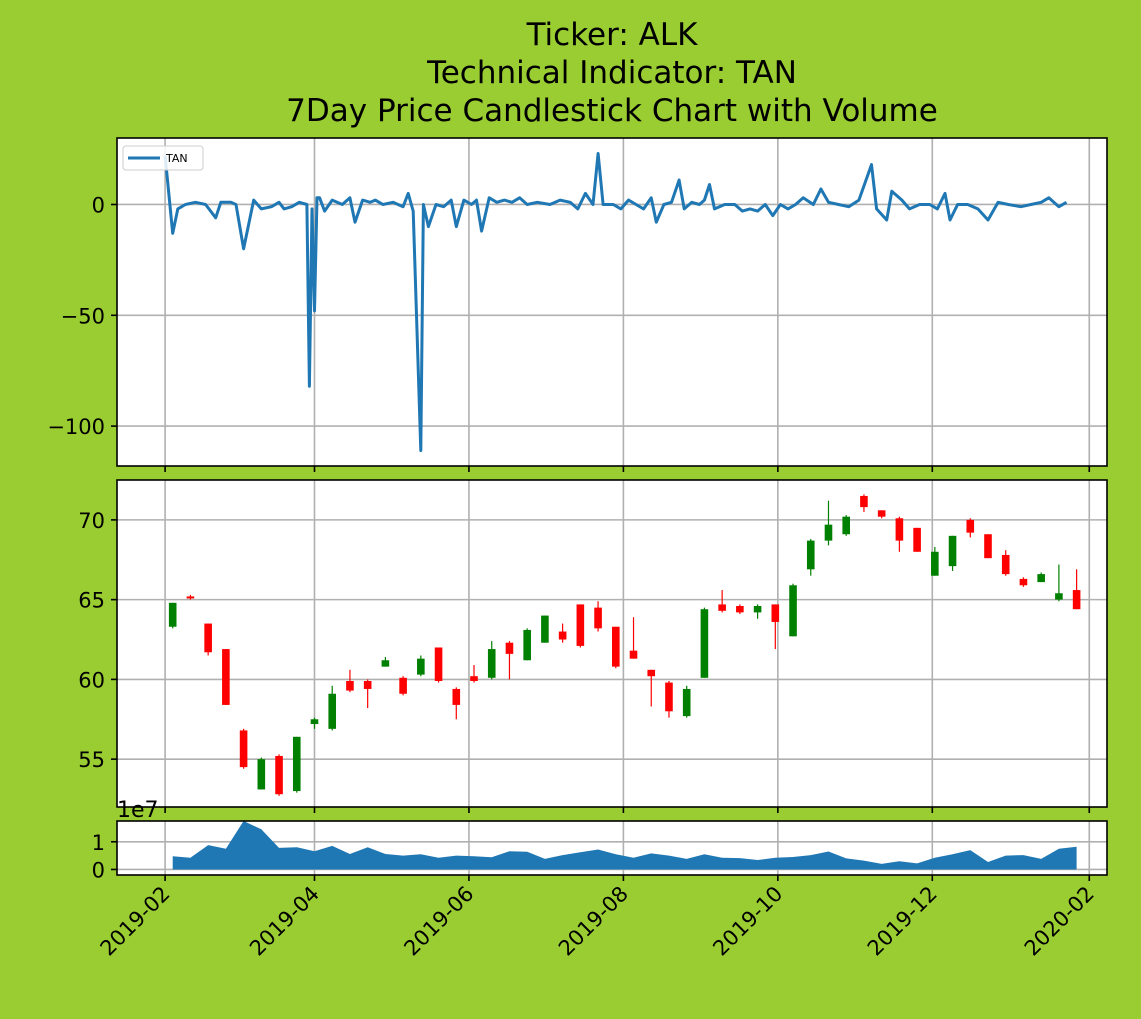 Image resolution: width=1141 pixels, height=1019 pixels. What do you see at coordinates (76, 427) in the screenshot?
I see `indicator-ytick-label-2: −100` at bounding box center [76, 427].